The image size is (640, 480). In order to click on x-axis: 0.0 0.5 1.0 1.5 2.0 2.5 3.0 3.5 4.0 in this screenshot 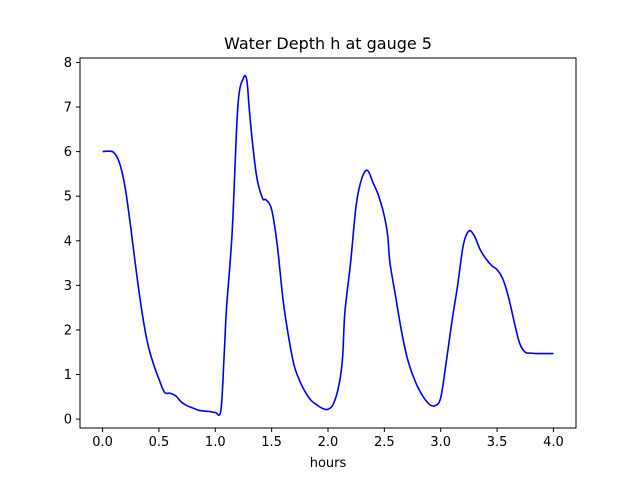, I will do `click(328, 439)`.